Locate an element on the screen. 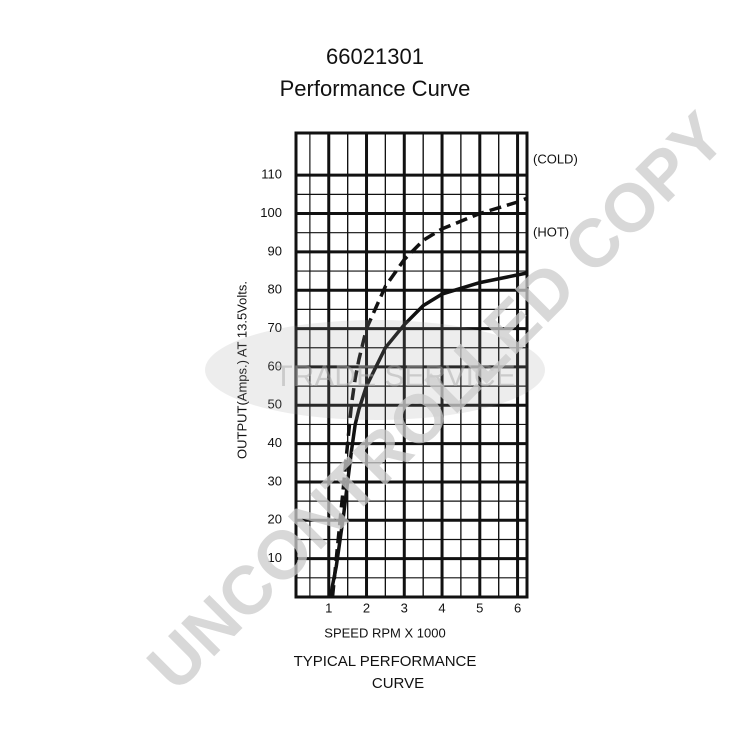 The width and height of the screenshot is (750, 750). y-tick-label: 90 is located at coordinates (275, 250).